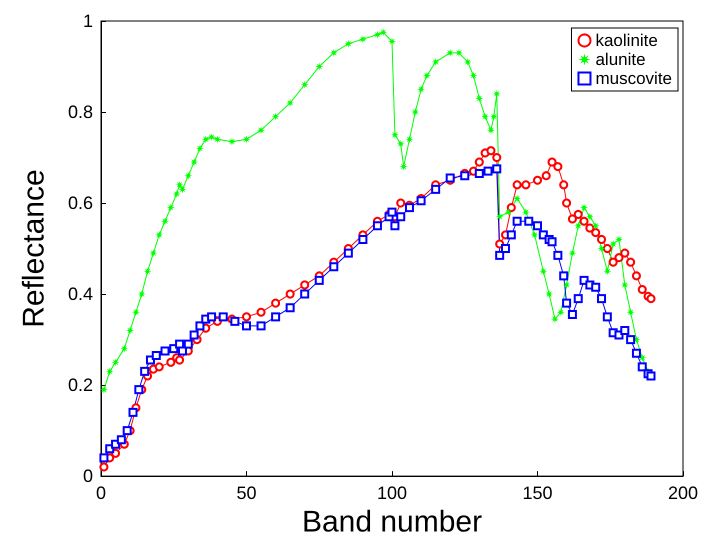 The height and width of the screenshot is (542, 710). What do you see at coordinates (87, 476) in the screenshot?
I see `y-tick-label: 0` at bounding box center [87, 476].